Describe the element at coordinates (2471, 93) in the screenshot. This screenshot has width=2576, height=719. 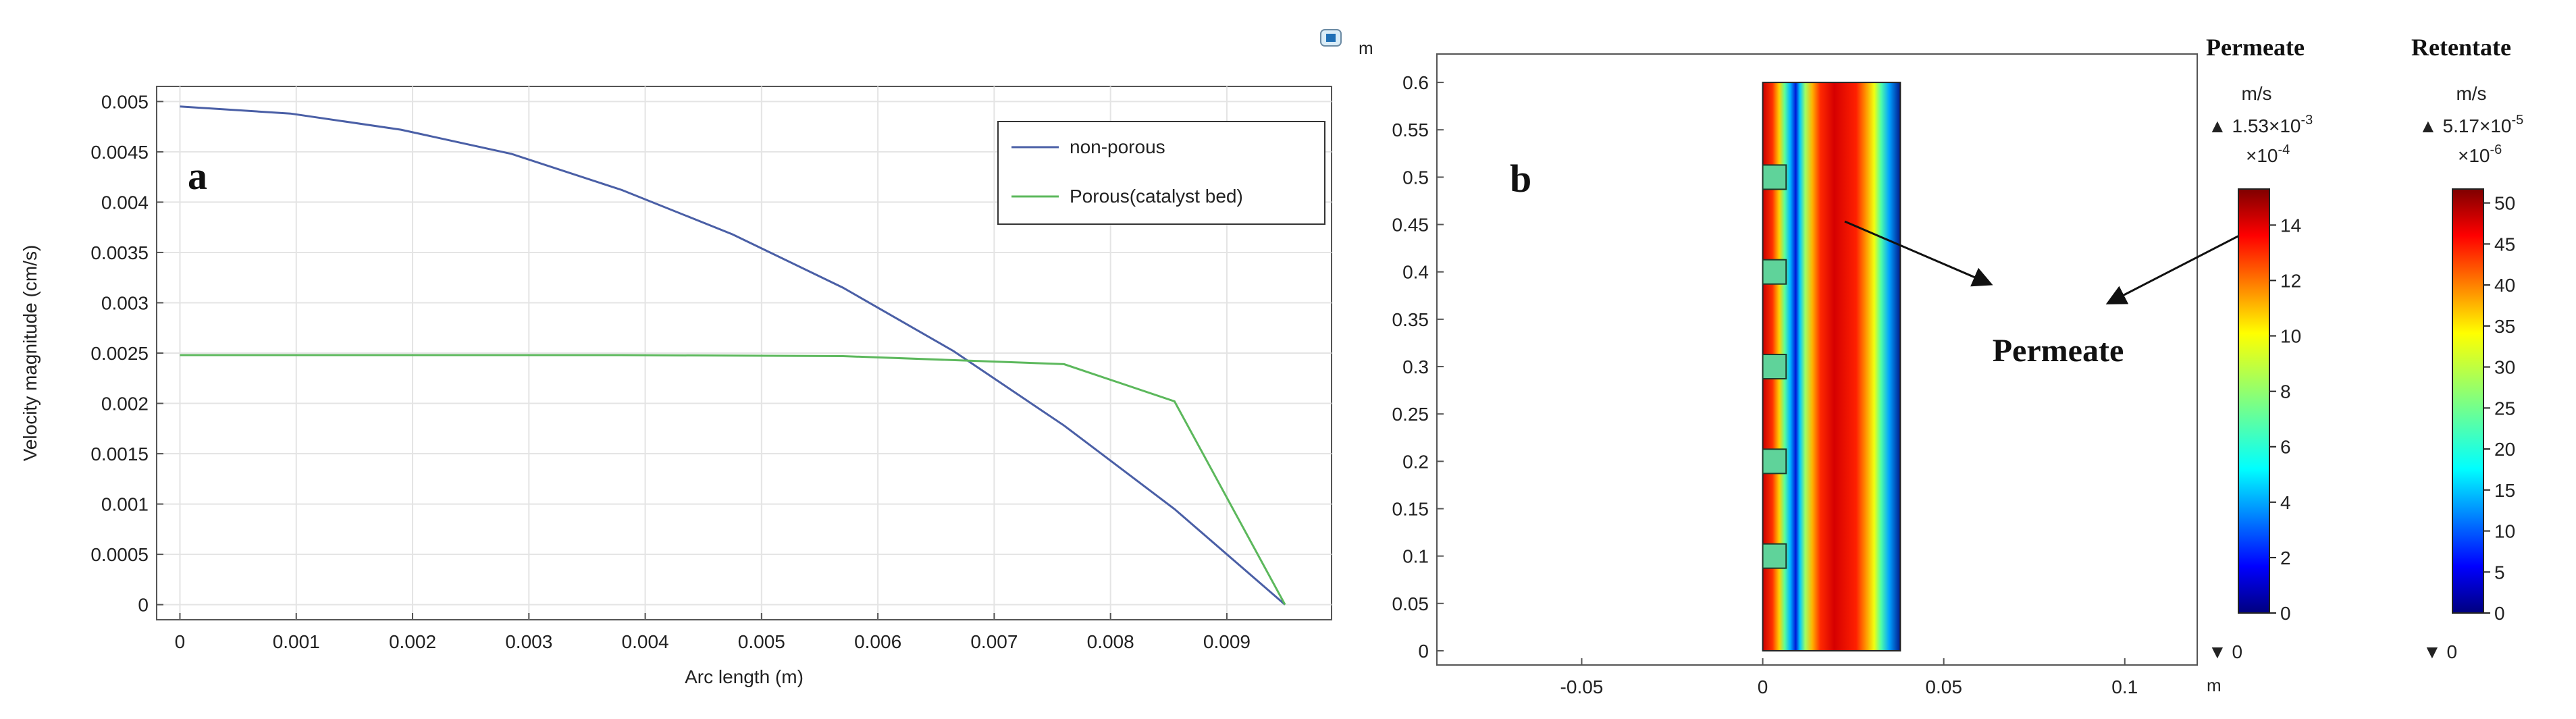
I see `colorbar-retentate-unit: m/s` at that location.